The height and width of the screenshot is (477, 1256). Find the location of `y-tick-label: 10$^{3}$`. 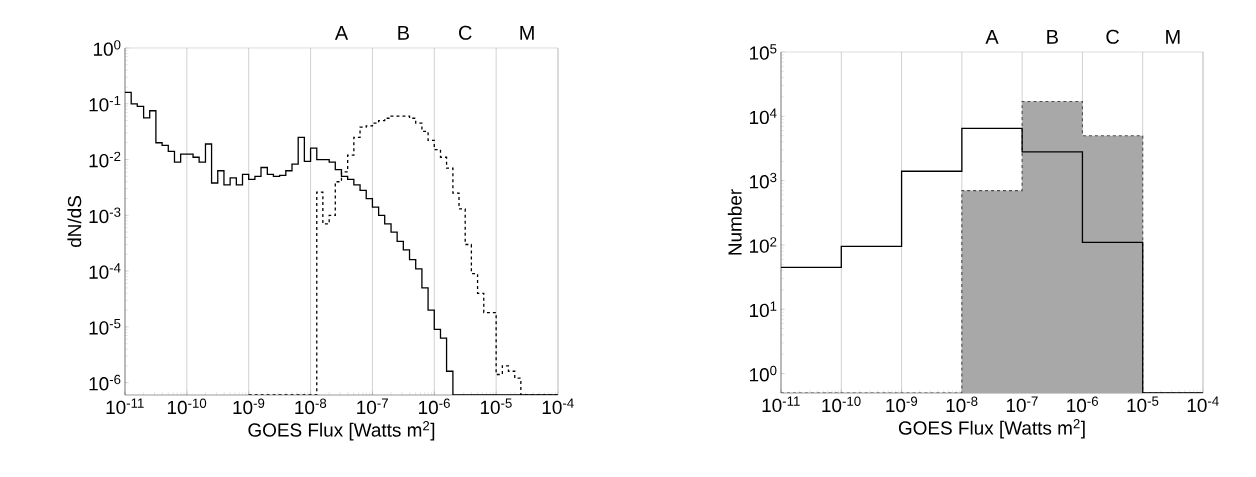

y-tick-label: 10$^{3}$ is located at coordinates (763, 180).